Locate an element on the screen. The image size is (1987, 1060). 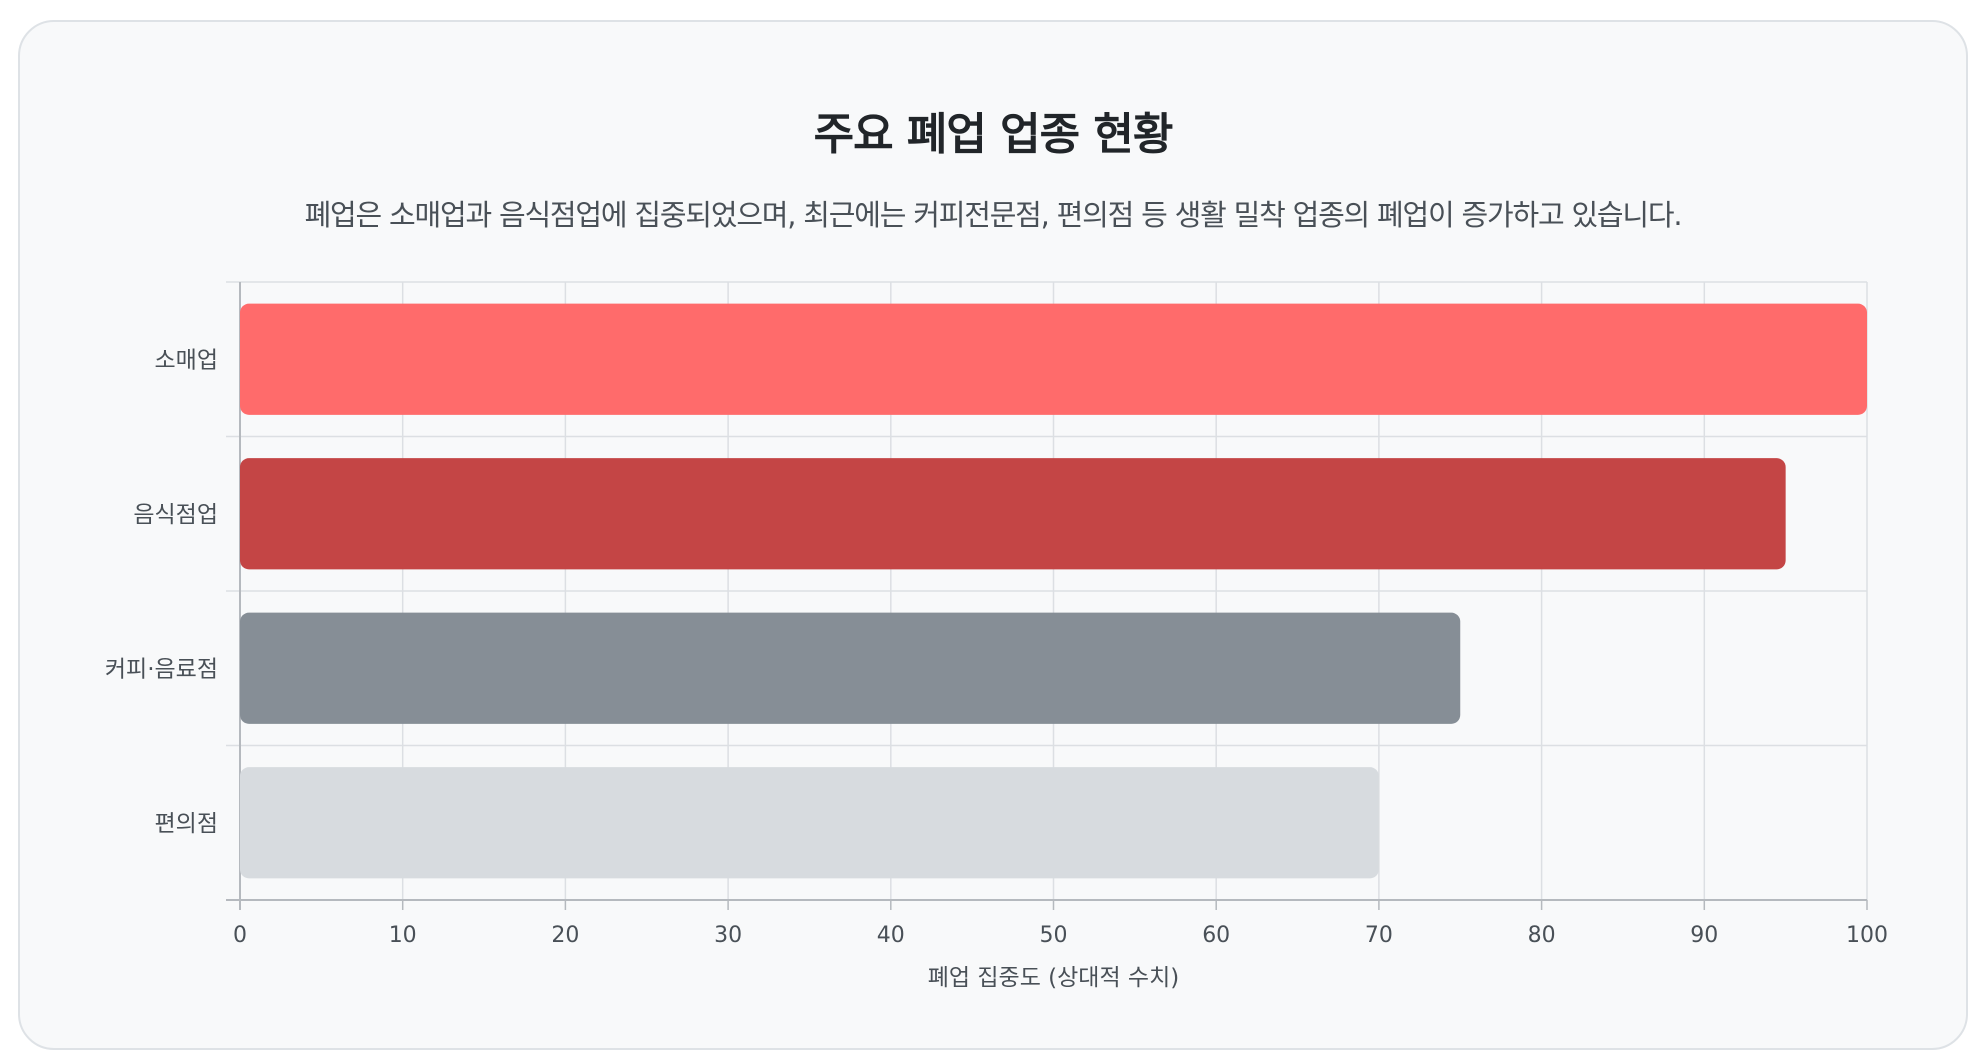
x-tick-label: 50 is located at coordinates (1054, 935).